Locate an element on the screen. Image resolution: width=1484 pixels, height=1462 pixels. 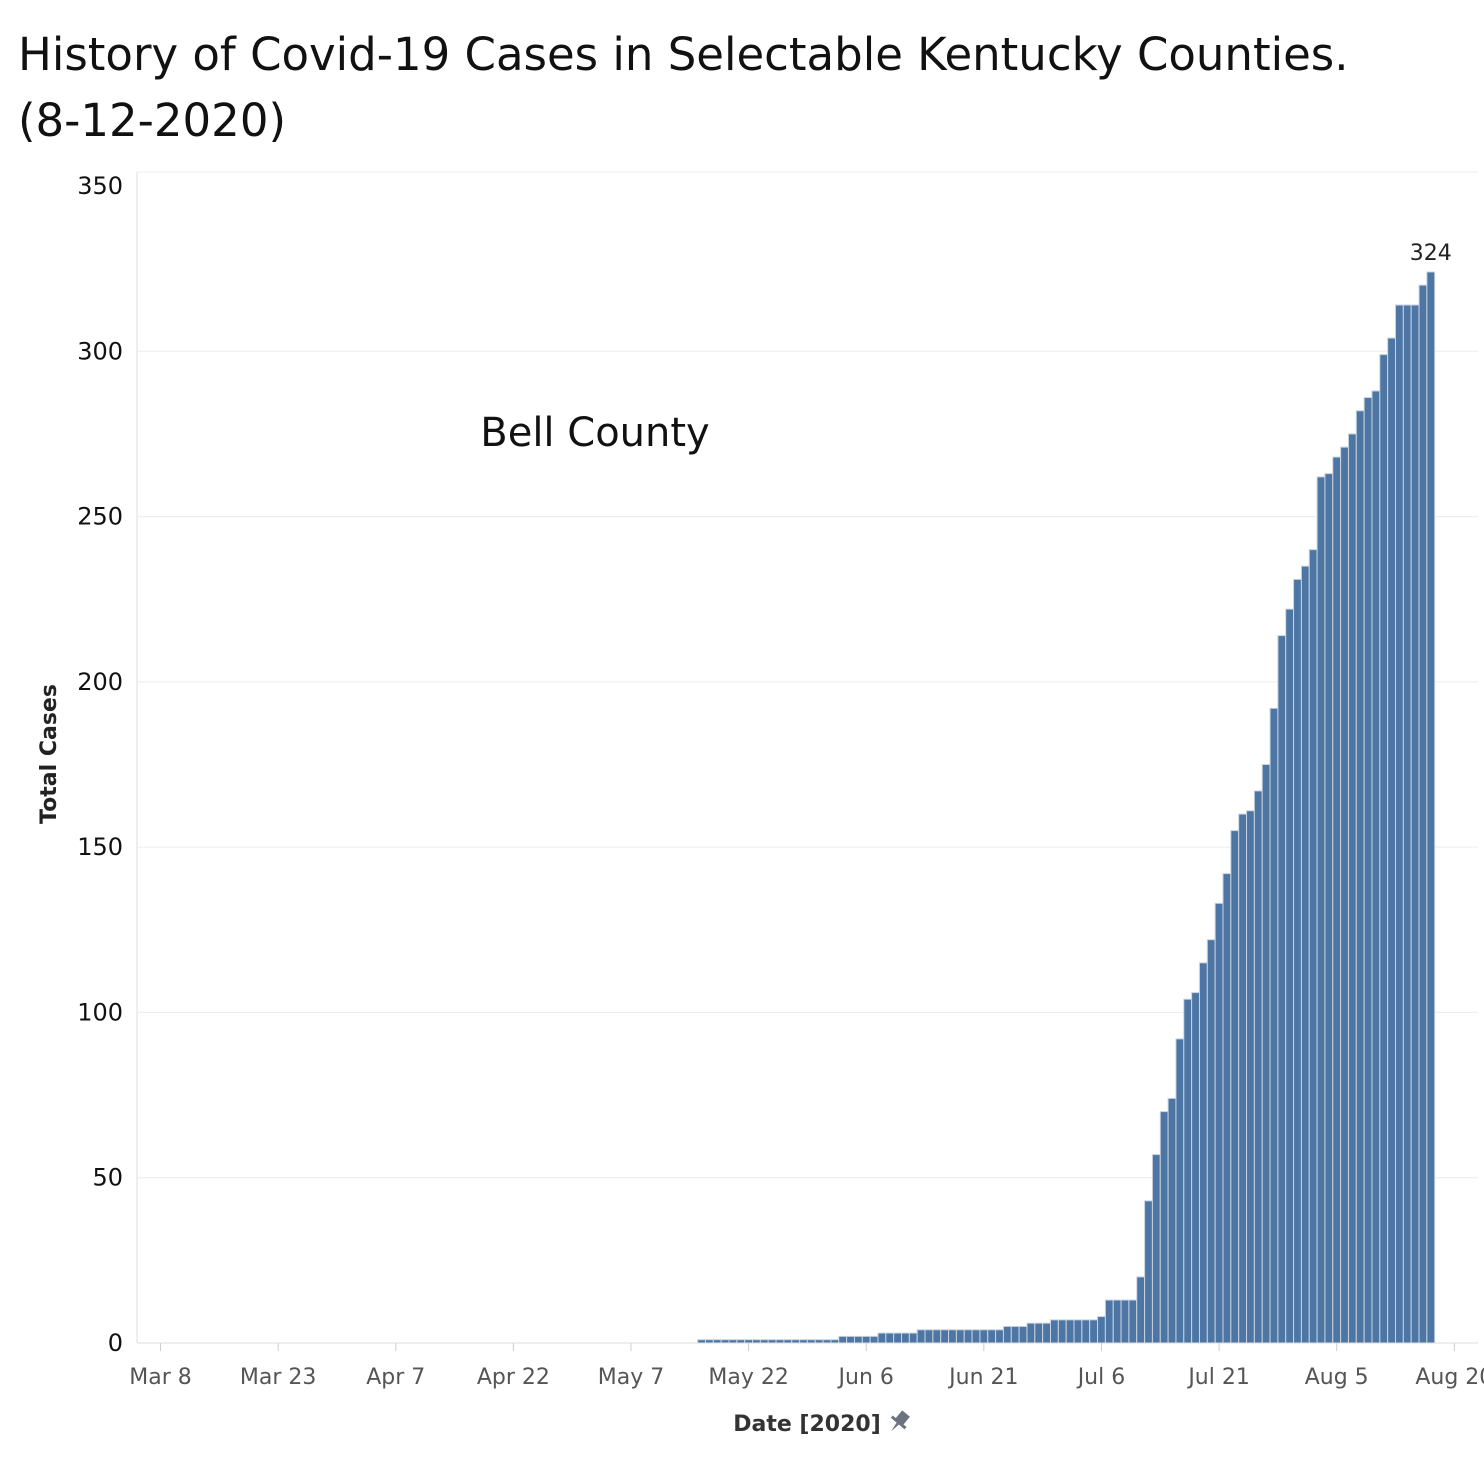
x-tick-label: Jul 6 is located at coordinates (1101, 1377).